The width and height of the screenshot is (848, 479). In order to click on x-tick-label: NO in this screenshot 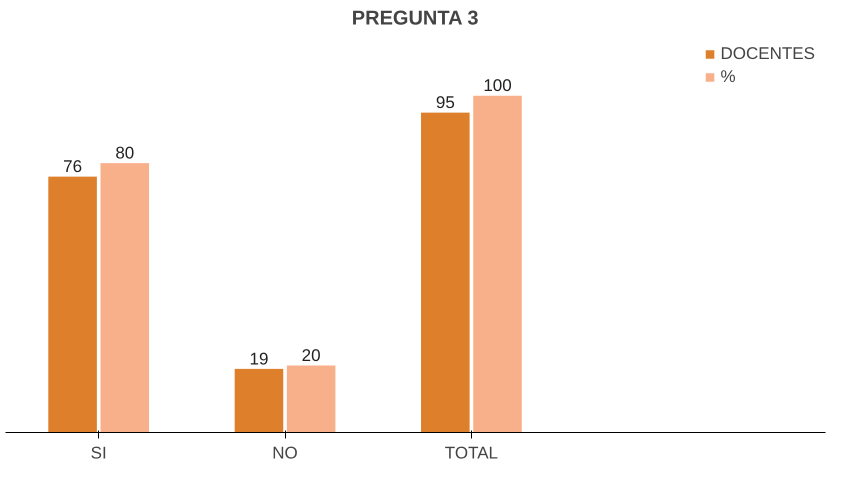, I will do `click(285, 453)`.